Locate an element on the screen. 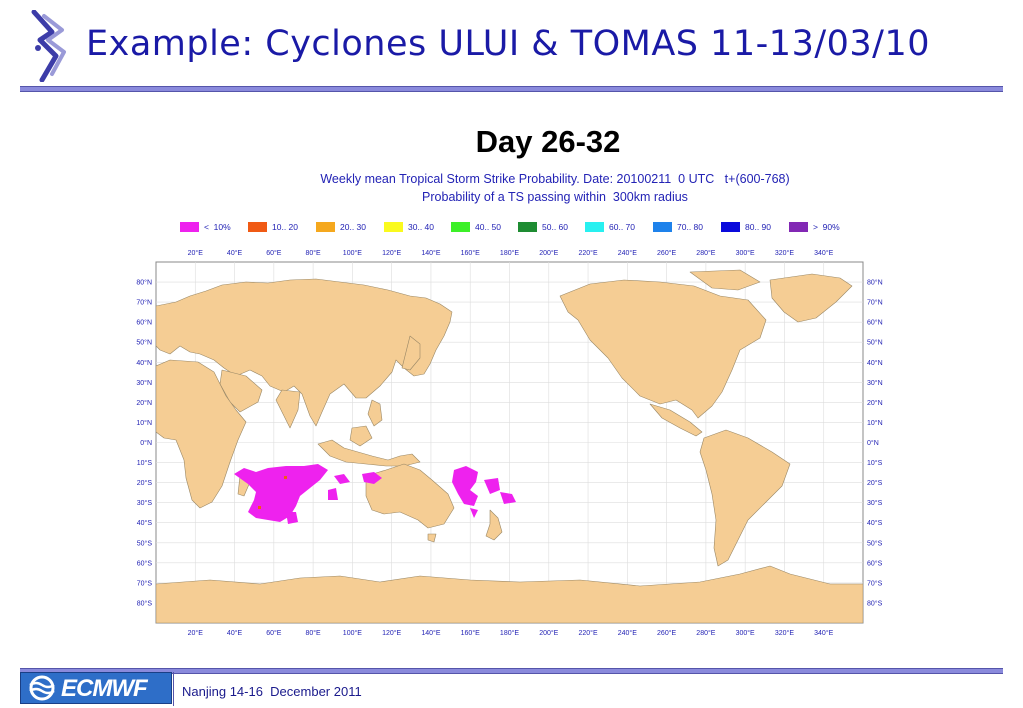 This screenshot has height=708, width=1023. land-central-america is located at coordinates (676, 420).